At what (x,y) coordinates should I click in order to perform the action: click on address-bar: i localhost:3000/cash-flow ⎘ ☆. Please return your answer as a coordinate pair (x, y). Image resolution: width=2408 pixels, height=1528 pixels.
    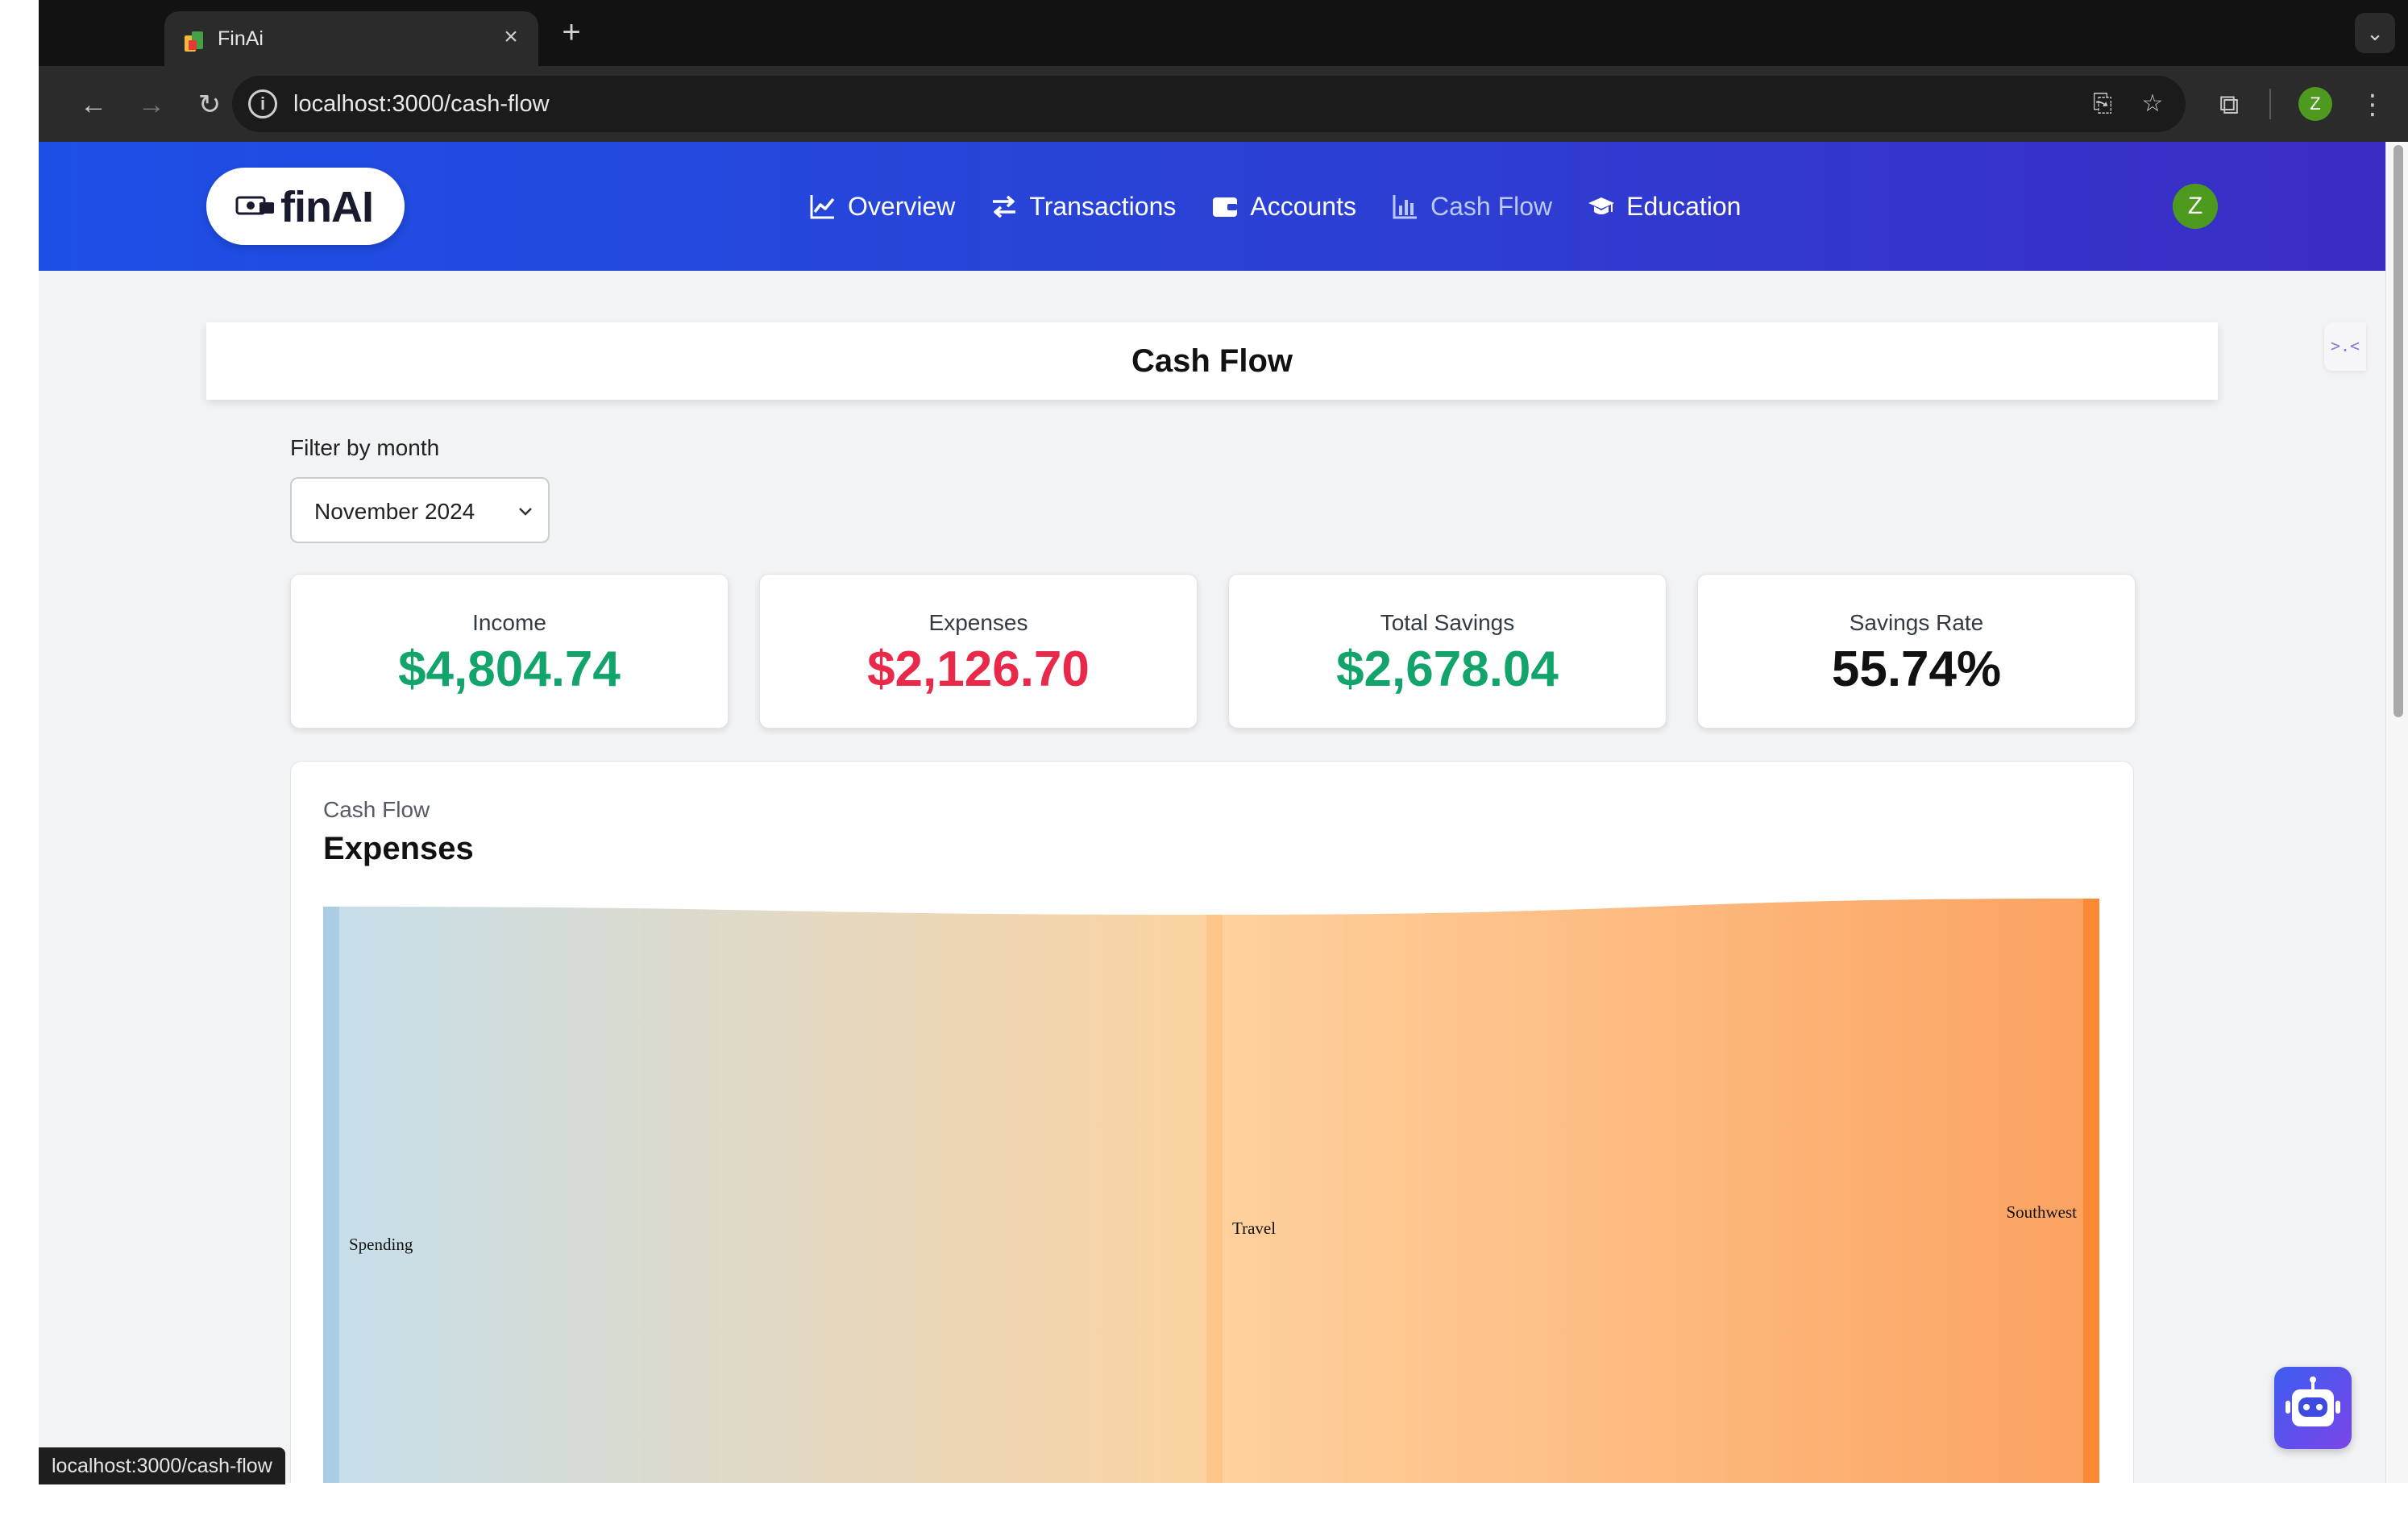
    Looking at the image, I should click on (1209, 104).